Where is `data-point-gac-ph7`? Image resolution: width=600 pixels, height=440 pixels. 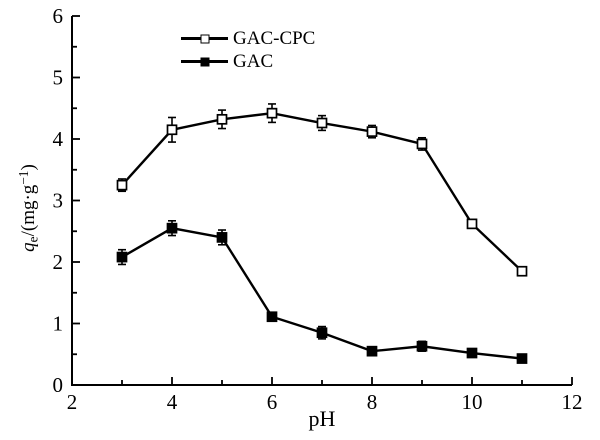 data-point-gac-ph7 is located at coordinates (322, 333).